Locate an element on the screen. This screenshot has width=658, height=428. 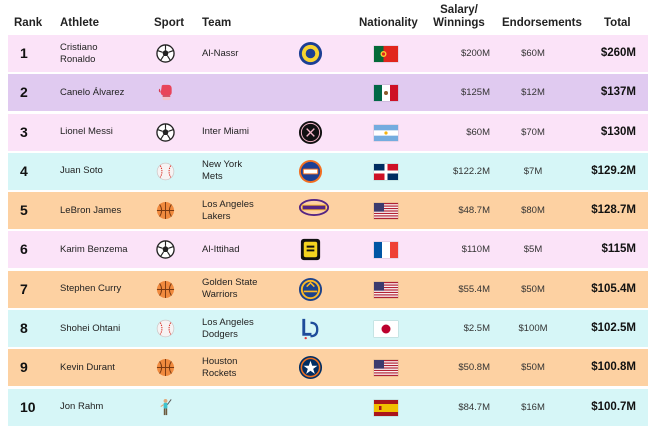
japan-flag is located at coordinates (386, 329).